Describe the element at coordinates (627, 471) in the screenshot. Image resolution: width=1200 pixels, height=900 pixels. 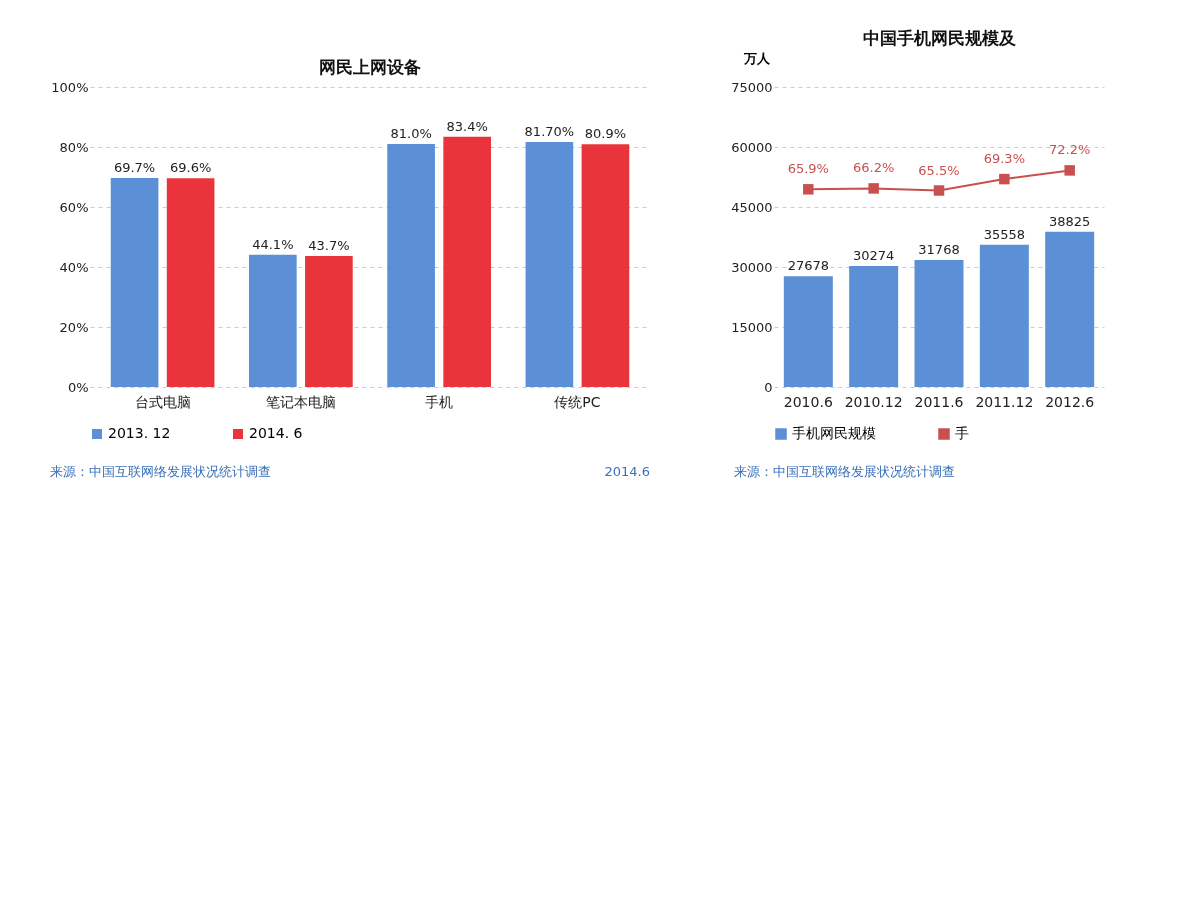
I see `text: 2014.6` at that location.